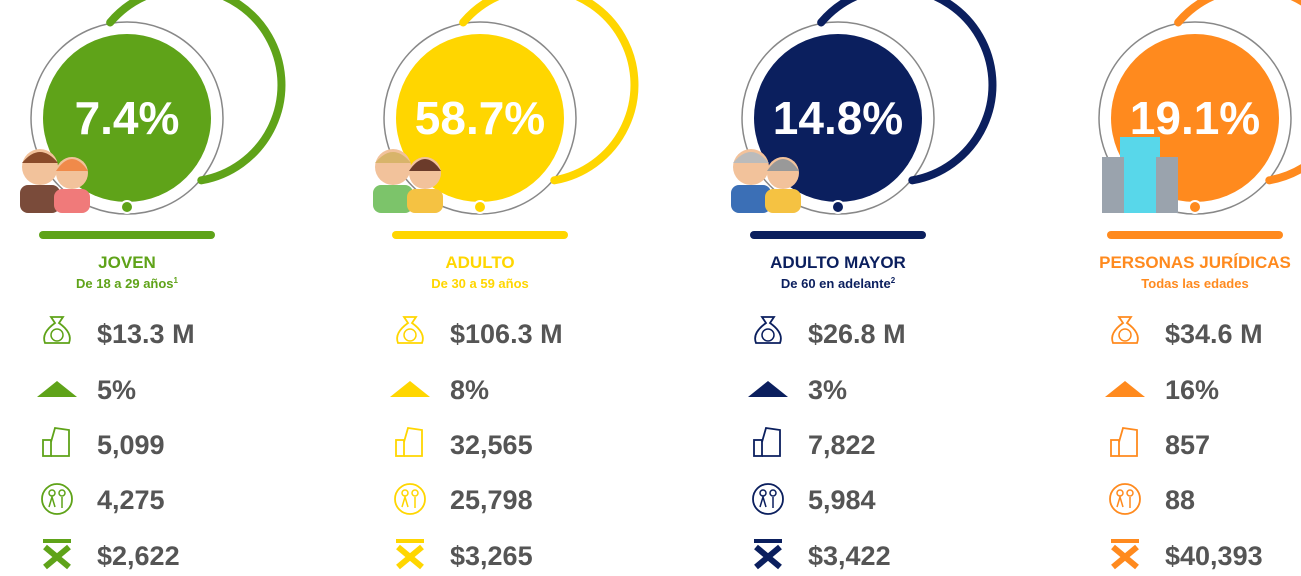 Image resolution: width=1301 pixels, height=576 pixels. I want to click on stat-value: 32,565, so click(491, 445).